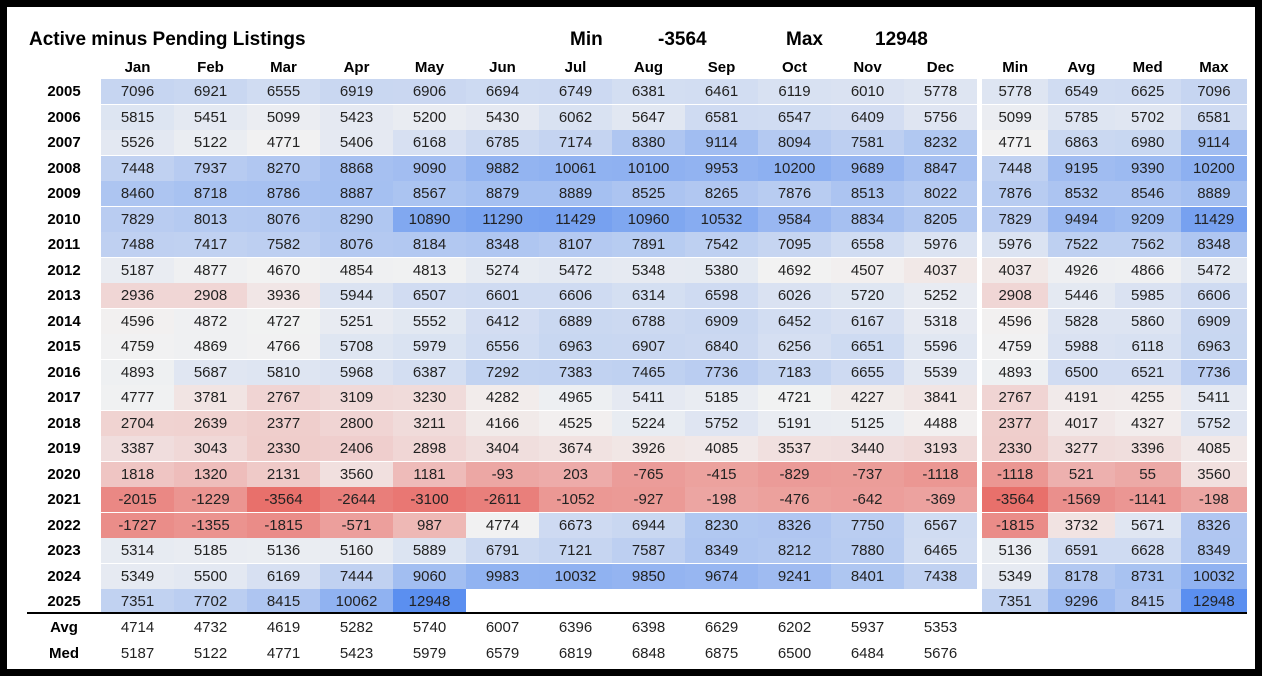 The image size is (1262, 676). What do you see at coordinates (429, 550) in the screenshot?
I see `heatmap-cell: 5889` at bounding box center [429, 550].